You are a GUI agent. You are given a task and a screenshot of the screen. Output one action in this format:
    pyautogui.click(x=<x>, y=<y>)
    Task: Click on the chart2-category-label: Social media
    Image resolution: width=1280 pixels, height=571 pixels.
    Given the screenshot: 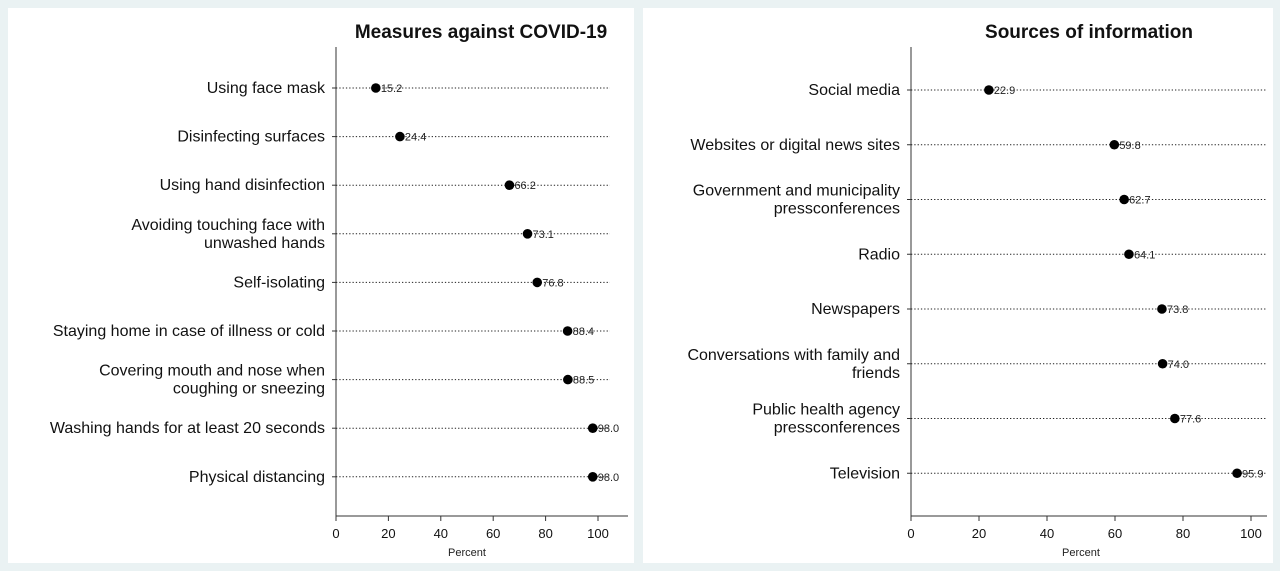 What is the action you would take?
    pyautogui.click(x=854, y=90)
    